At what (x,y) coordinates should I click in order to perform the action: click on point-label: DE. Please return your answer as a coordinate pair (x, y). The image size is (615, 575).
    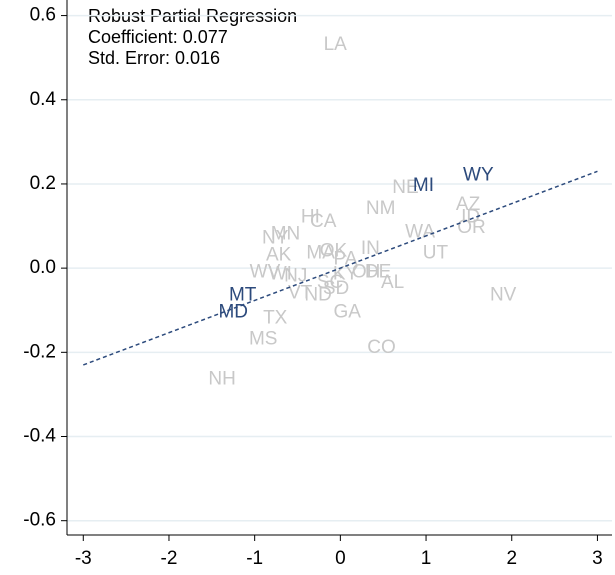
    Looking at the image, I should click on (378, 271).